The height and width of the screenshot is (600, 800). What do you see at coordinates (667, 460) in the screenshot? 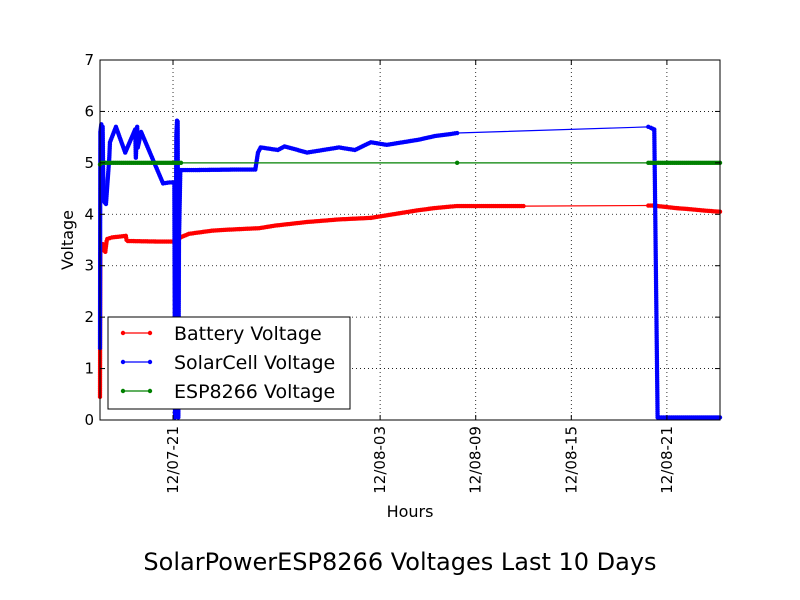
I see `x-tick-label: 12/08-21` at bounding box center [667, 460].